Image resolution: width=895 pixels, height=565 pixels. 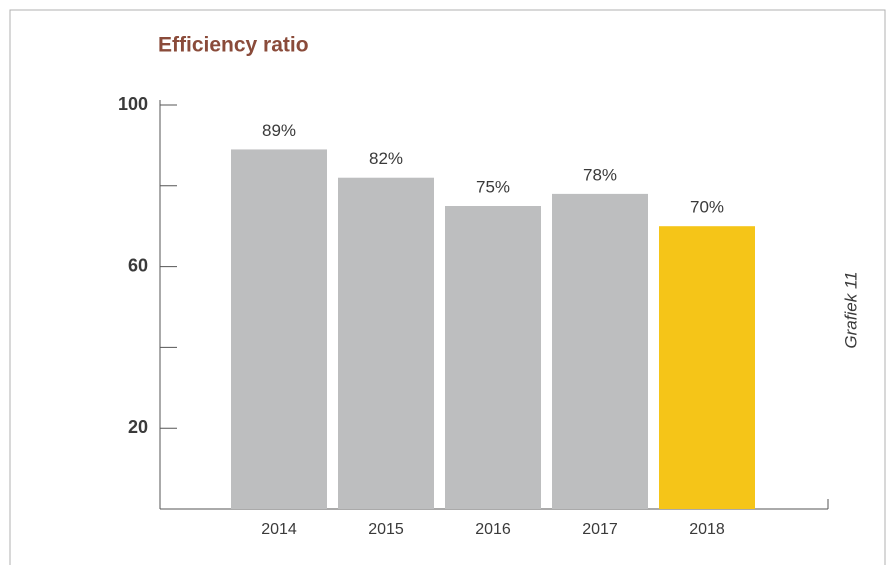 What do you see at coordinates (493, 529) in the screenshot?
I see `x-tick-label: 2016` at bounding box center [493, 529].